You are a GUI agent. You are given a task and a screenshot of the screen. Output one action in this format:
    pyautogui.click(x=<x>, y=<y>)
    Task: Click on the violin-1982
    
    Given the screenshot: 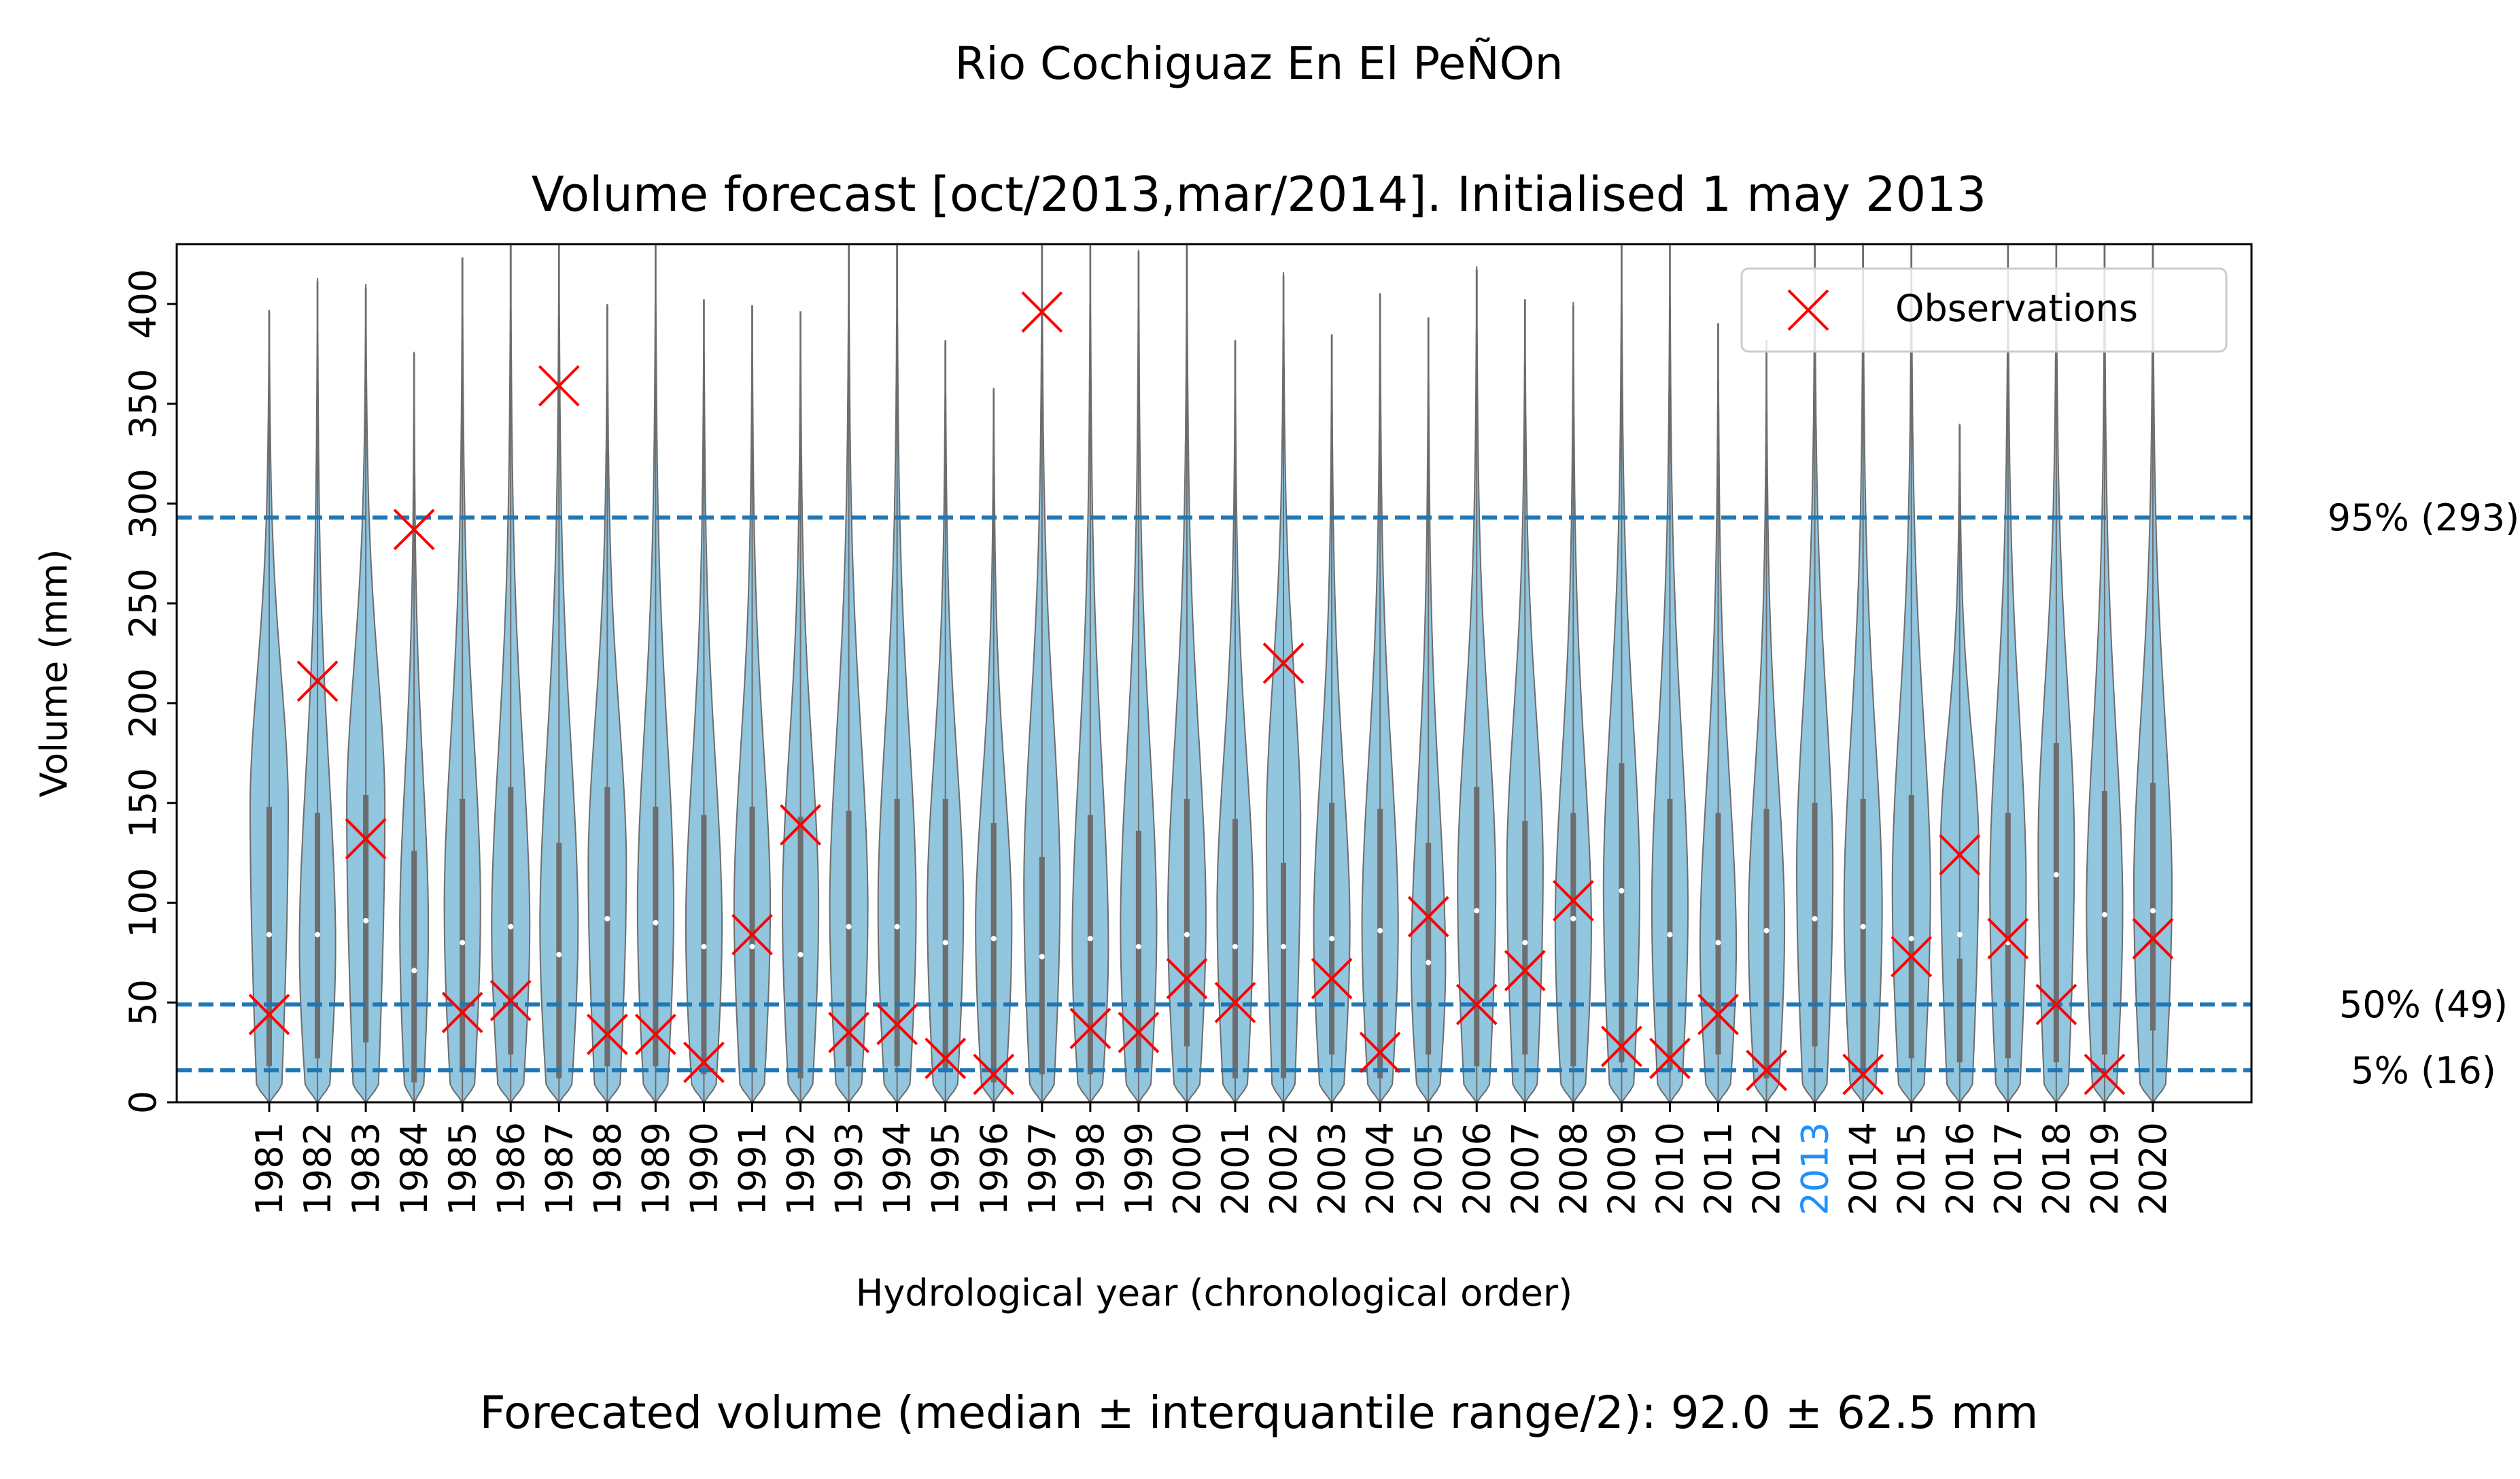 What is the action you would take?
    pyautogui.click(x=317, y=690)
    